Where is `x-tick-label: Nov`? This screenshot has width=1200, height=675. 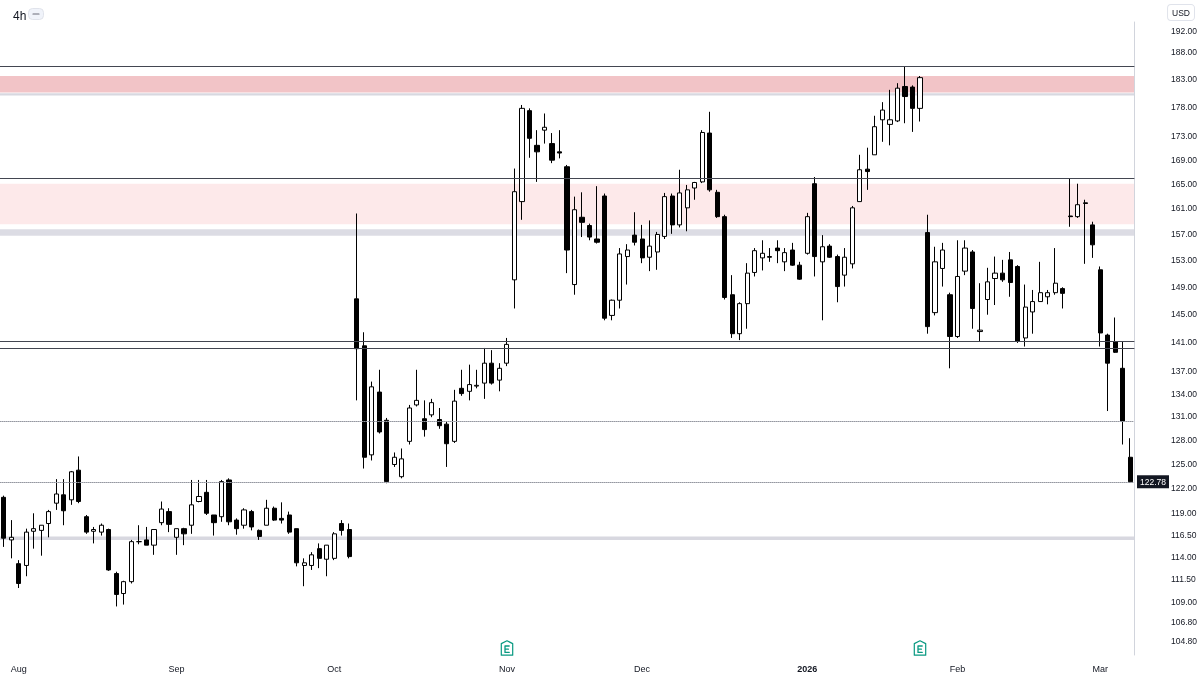 x-tick-label: Nov is located at coordinates (507, 668).